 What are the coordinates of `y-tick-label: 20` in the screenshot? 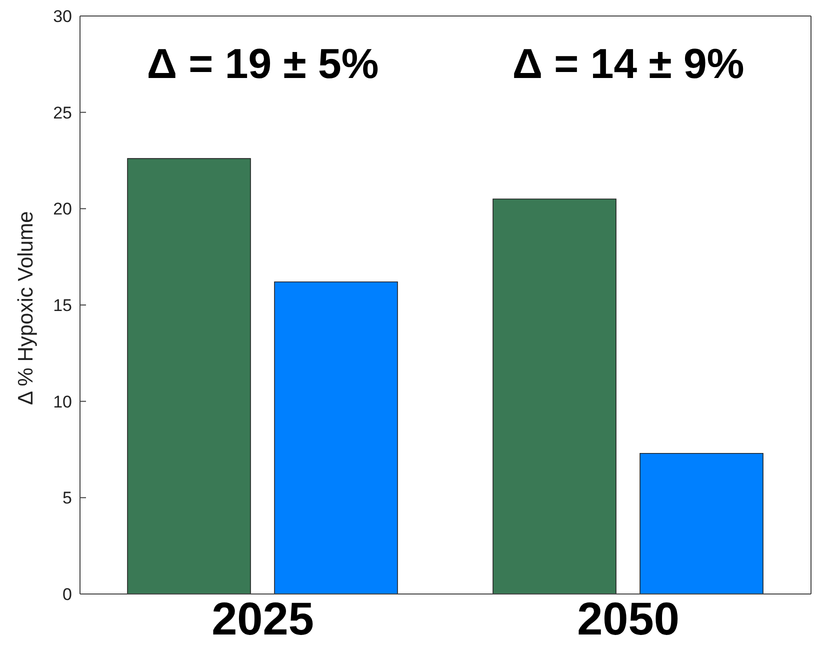 It's located at (62, 209).